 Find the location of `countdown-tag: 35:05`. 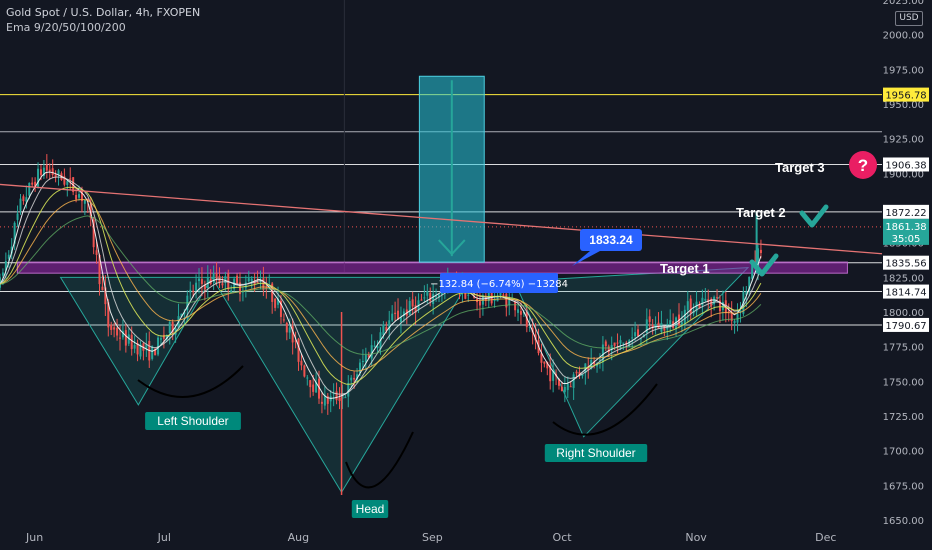

countdown-tag: 35:05 is located at coordinates (906, 239).